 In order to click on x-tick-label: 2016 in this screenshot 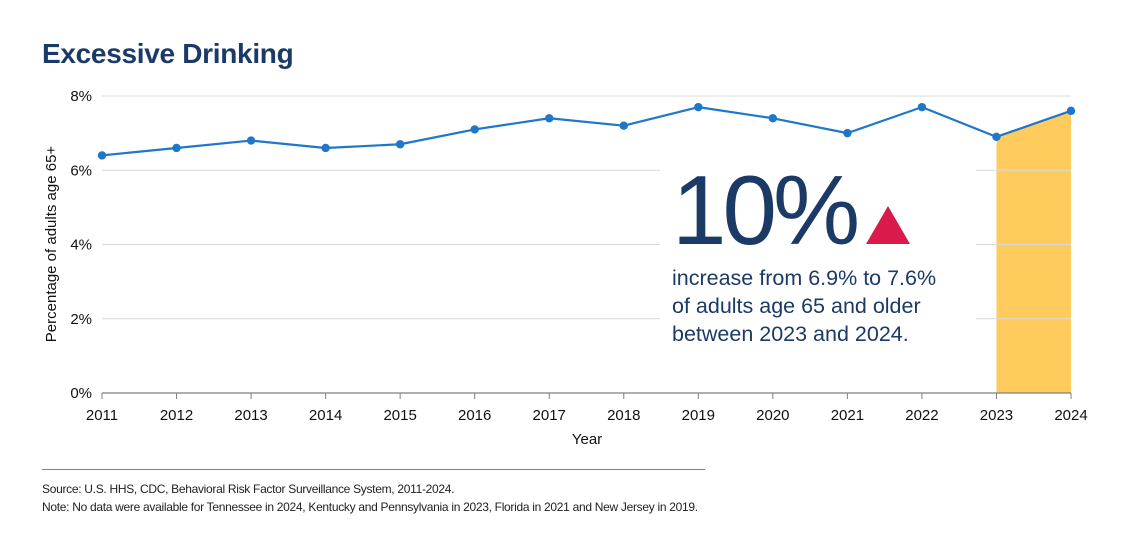, I will do `click(474, 415)`.